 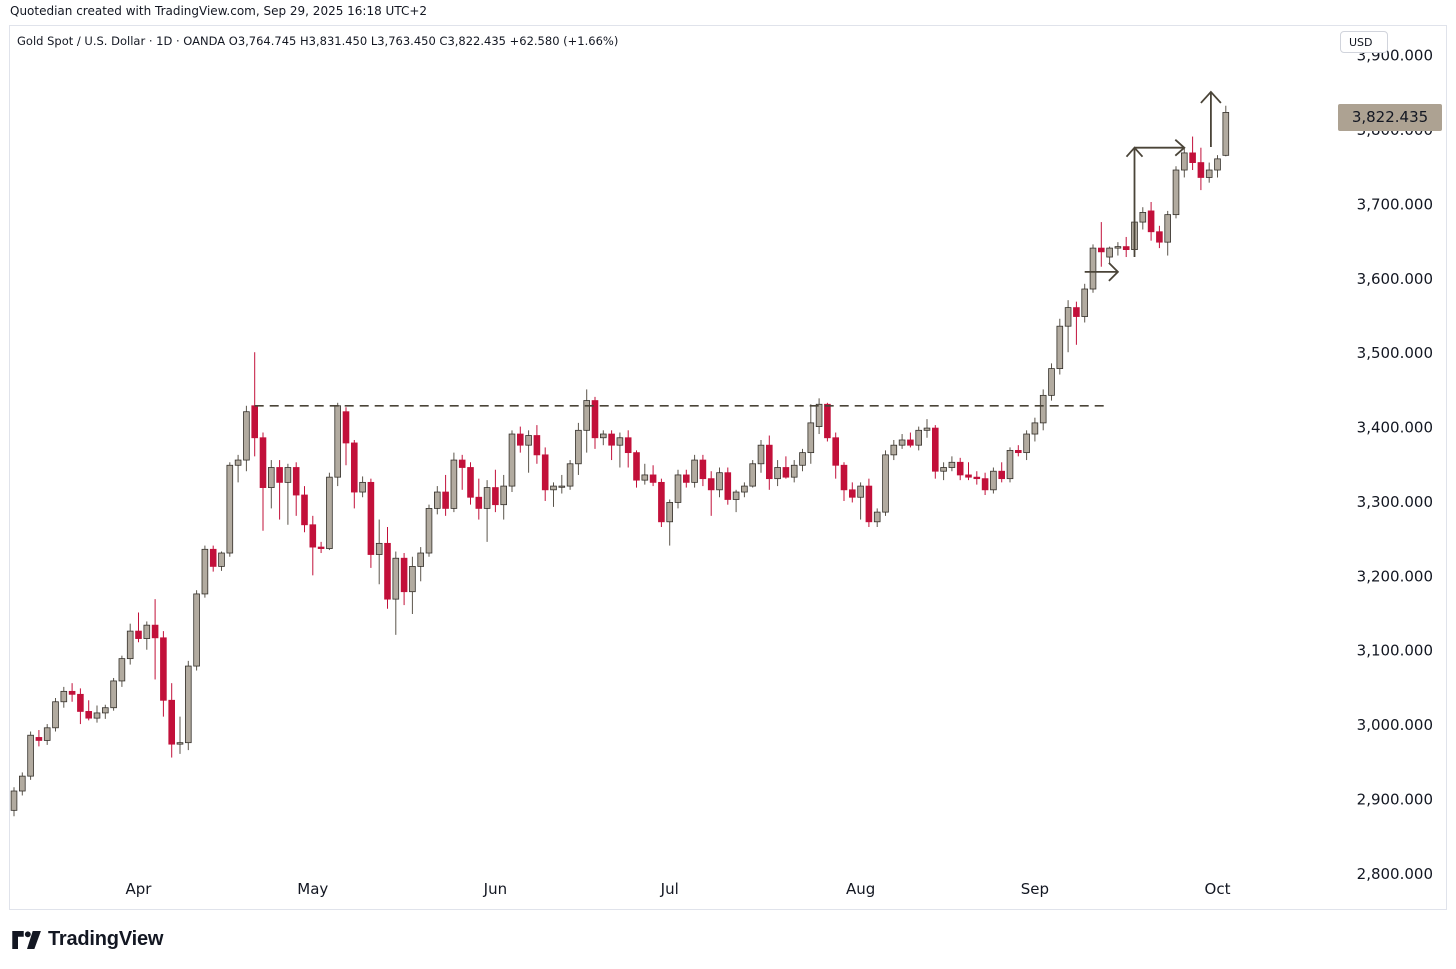 What do you see at coordinates (860, 889) in the screenshot?
I see `x-tick-label: Aug` at bounding box center [860, 889].